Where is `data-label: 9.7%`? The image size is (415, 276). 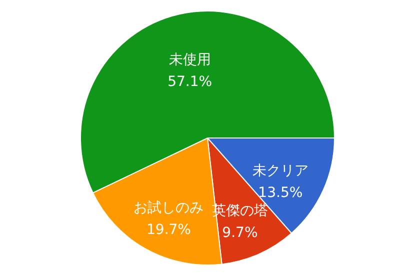 data-label: 9.7% is located at coordinates (240, 233).